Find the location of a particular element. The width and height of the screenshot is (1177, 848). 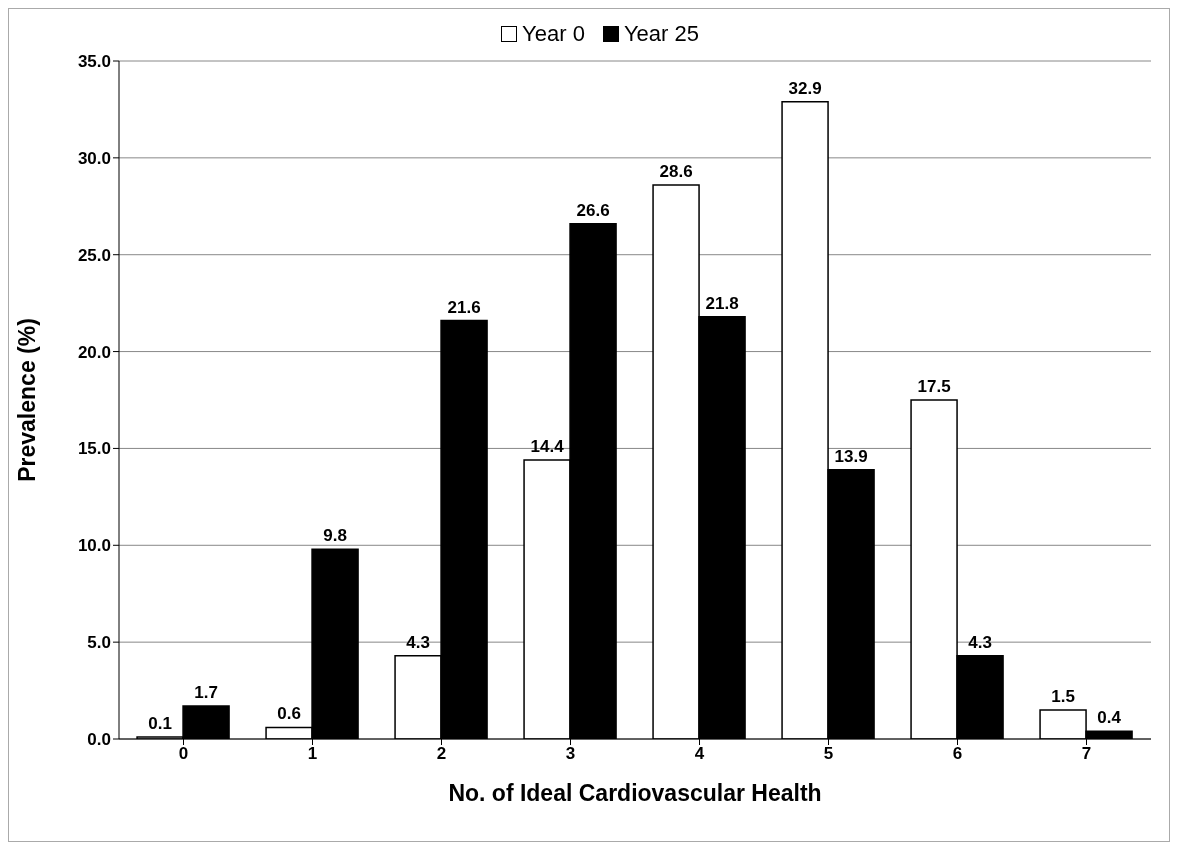

legend-label: Year 25 is located at coordinates (661, 34).